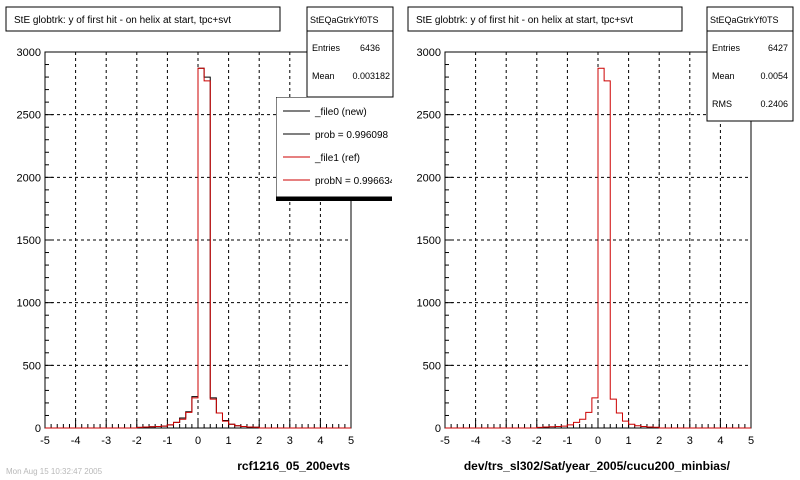 This screenshot has height=480, width=800. Describe the element at coordinates (432, 366) in the screenshot. I see `right-y-tick-label: 500` at that location.